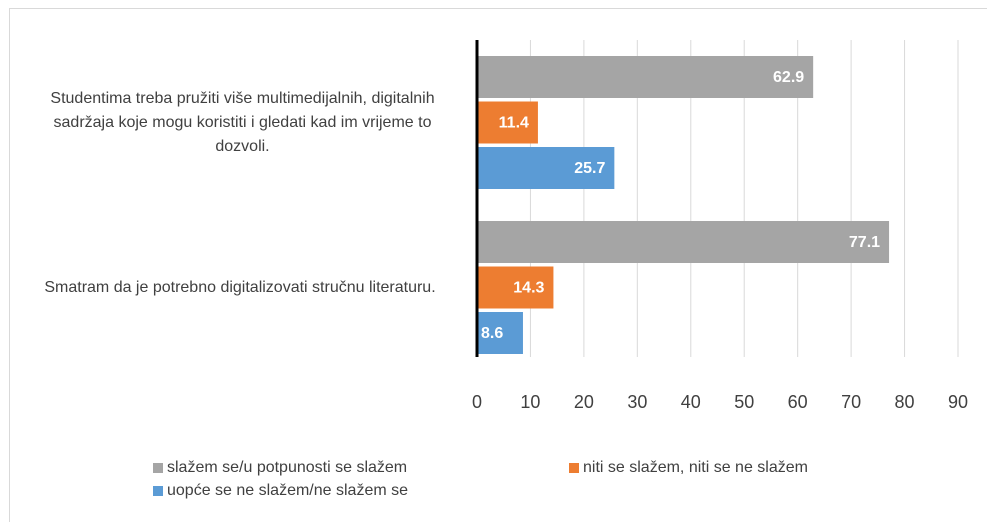 The image size is (987, 522). I want to click on x-tick-label: 10, so click(530, 402).